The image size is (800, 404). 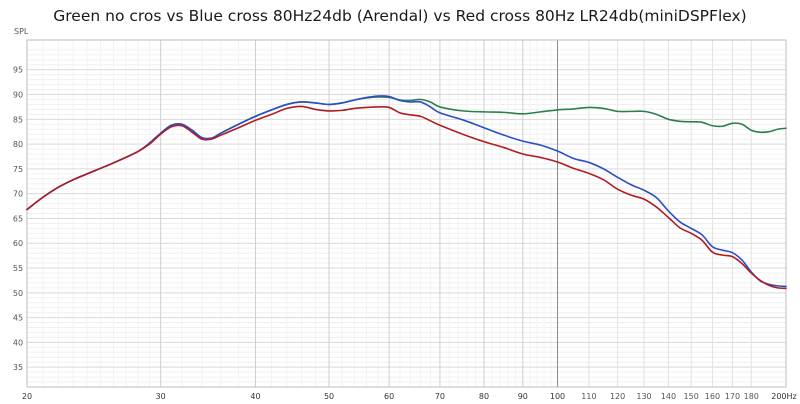 What do you see at coordinates (255, 396) in the screenshot?
I see `x-tick-label: 40` at bounding box center [255, 396].